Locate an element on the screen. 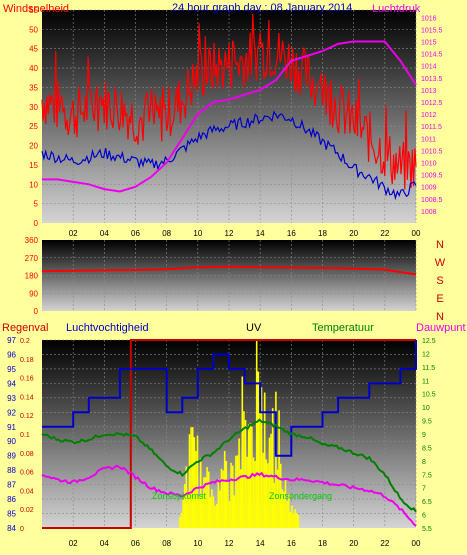 The image size is (467, 555). x-tick-label: 02 is located at coordinates (73, 543).